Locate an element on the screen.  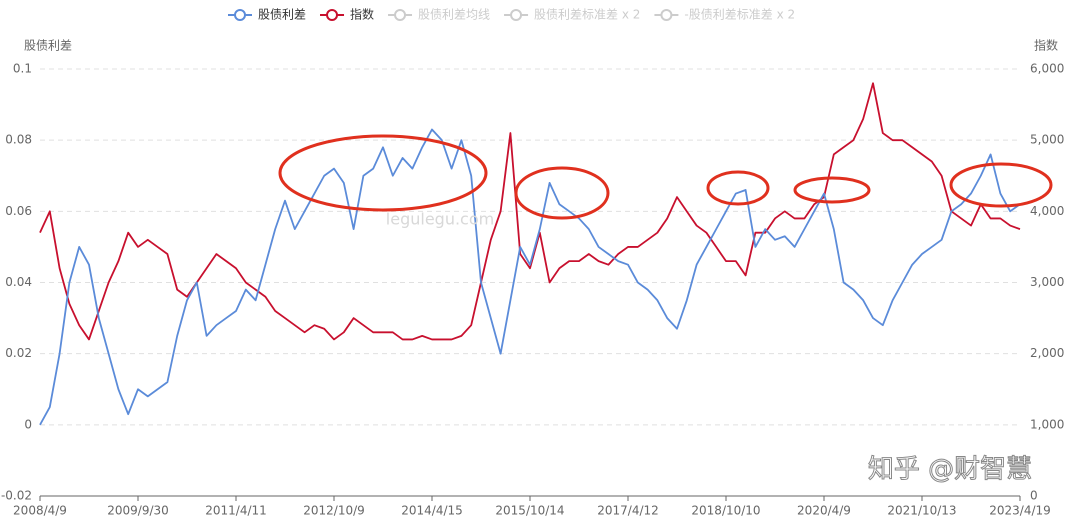
legend-label: 股债利差均线 is located at coordinates (454, 15).